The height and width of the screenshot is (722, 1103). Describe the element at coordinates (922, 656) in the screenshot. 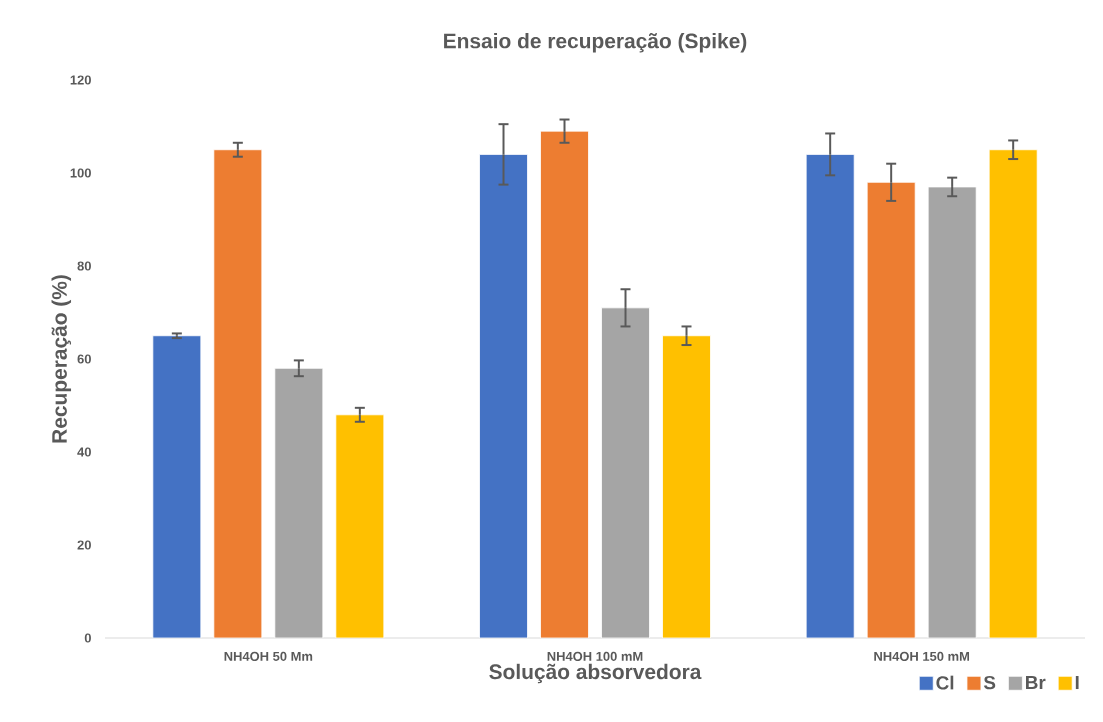

I see `x-tick-label: NH4OH 150 mM` at that location.